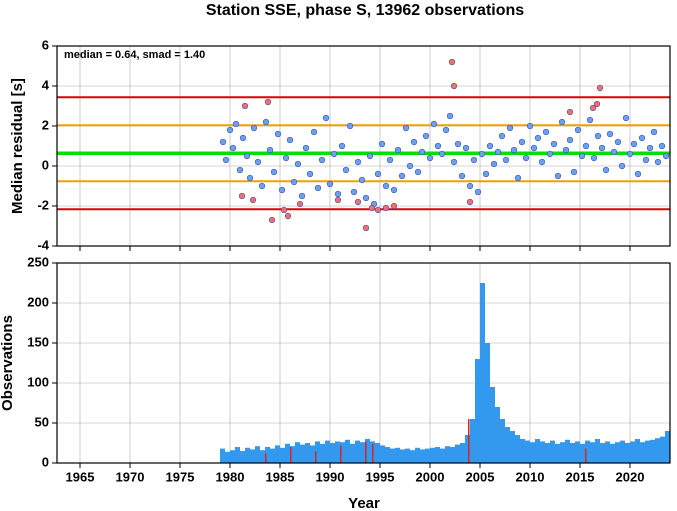 This screenshot has height=511, width=677. Describe the element at coordinates (630, 476) in the screenshot. I see `x-tick-label: 2020` at that location.